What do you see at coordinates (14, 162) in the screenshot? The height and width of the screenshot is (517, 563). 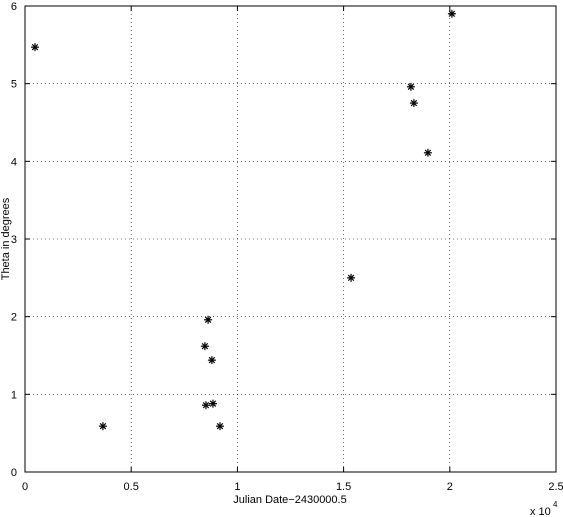 I see `y-tick-label: 4` at bounding box center [14, 162].